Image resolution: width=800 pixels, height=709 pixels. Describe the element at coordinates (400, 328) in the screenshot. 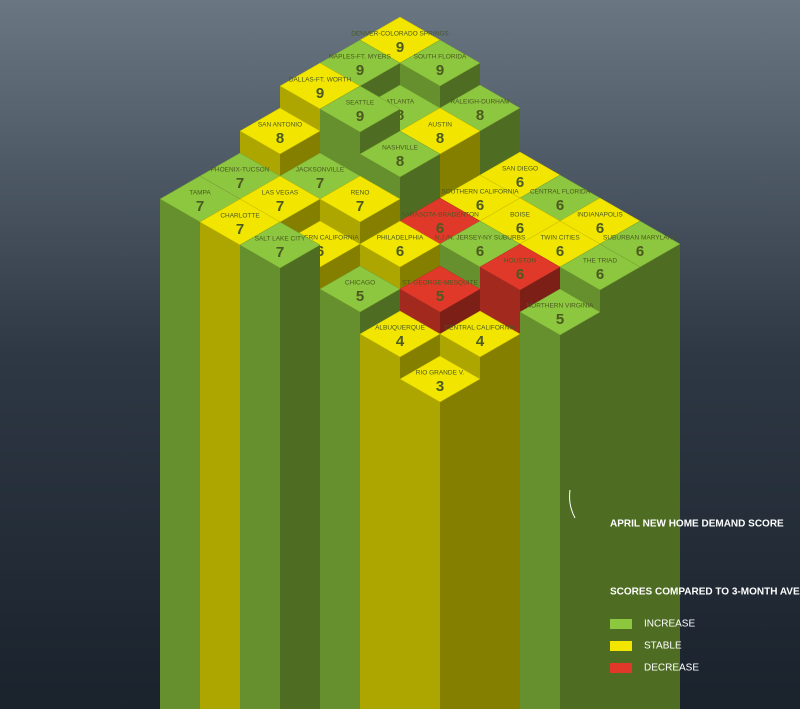

I see `market-name: ALBUQUERQUE` at that location.